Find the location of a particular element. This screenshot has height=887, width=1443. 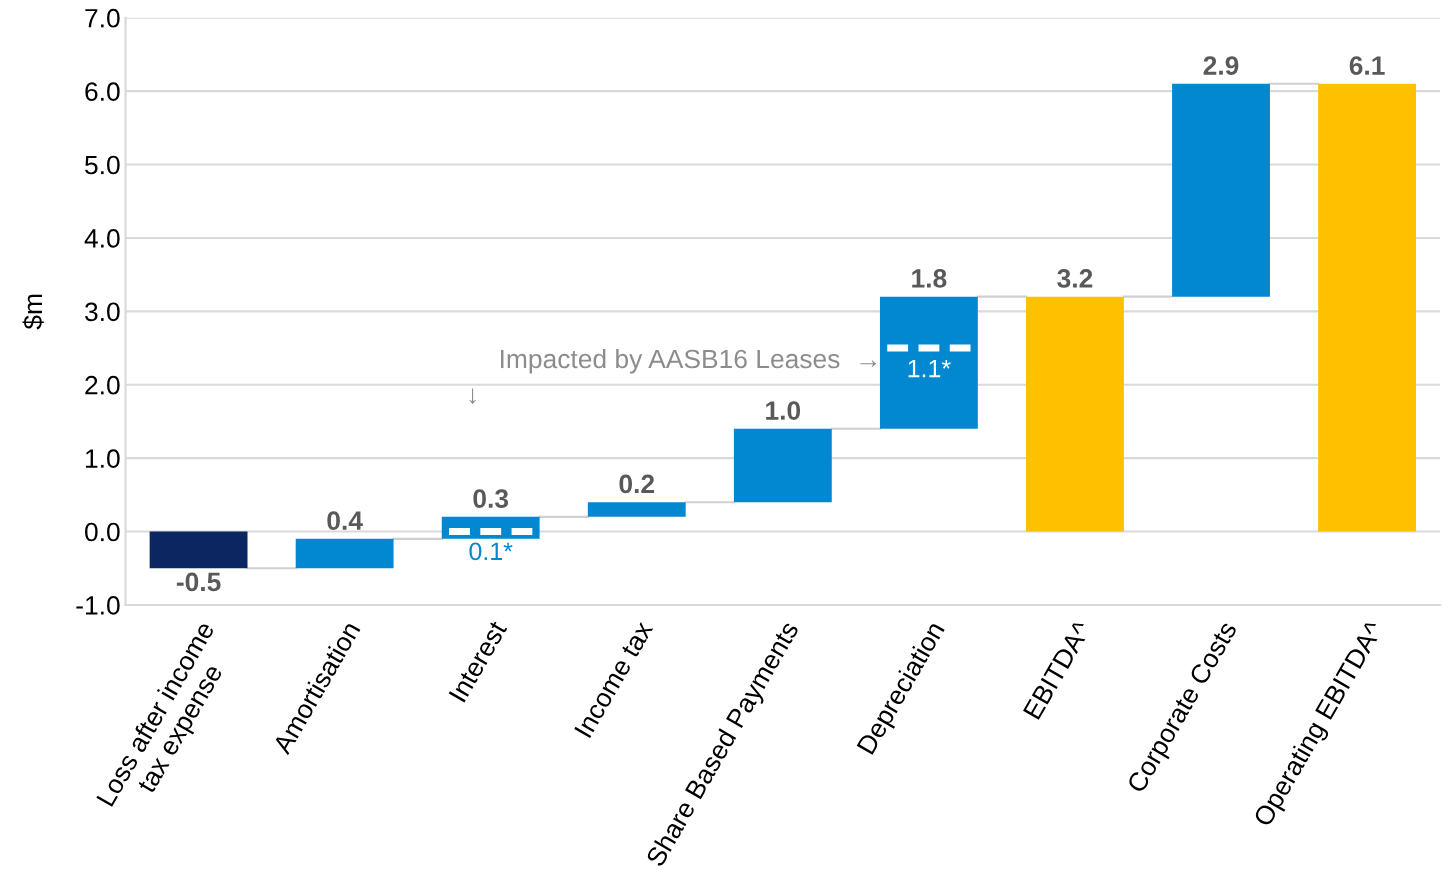

data-label: 2.9 is located at coordinates (1221, 65).